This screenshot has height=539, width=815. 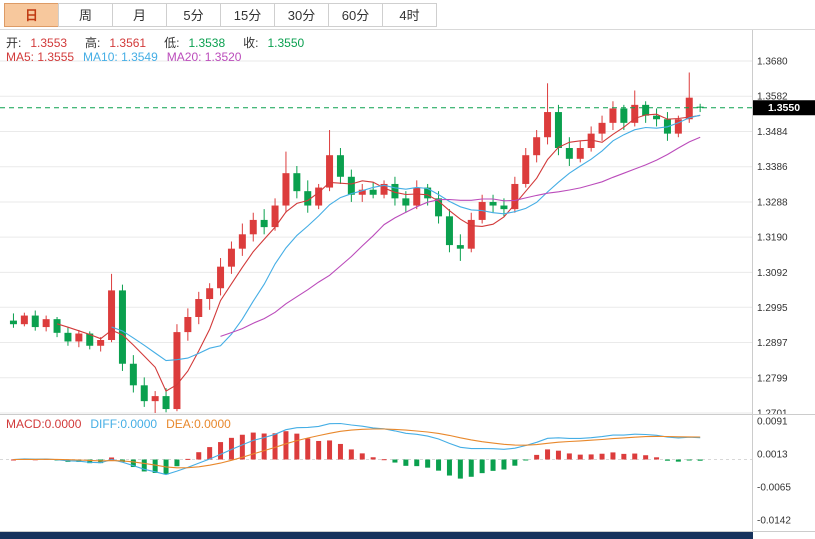 I want to click on ohlc-item: 低: 1.3538, so click(x=195, y=43).